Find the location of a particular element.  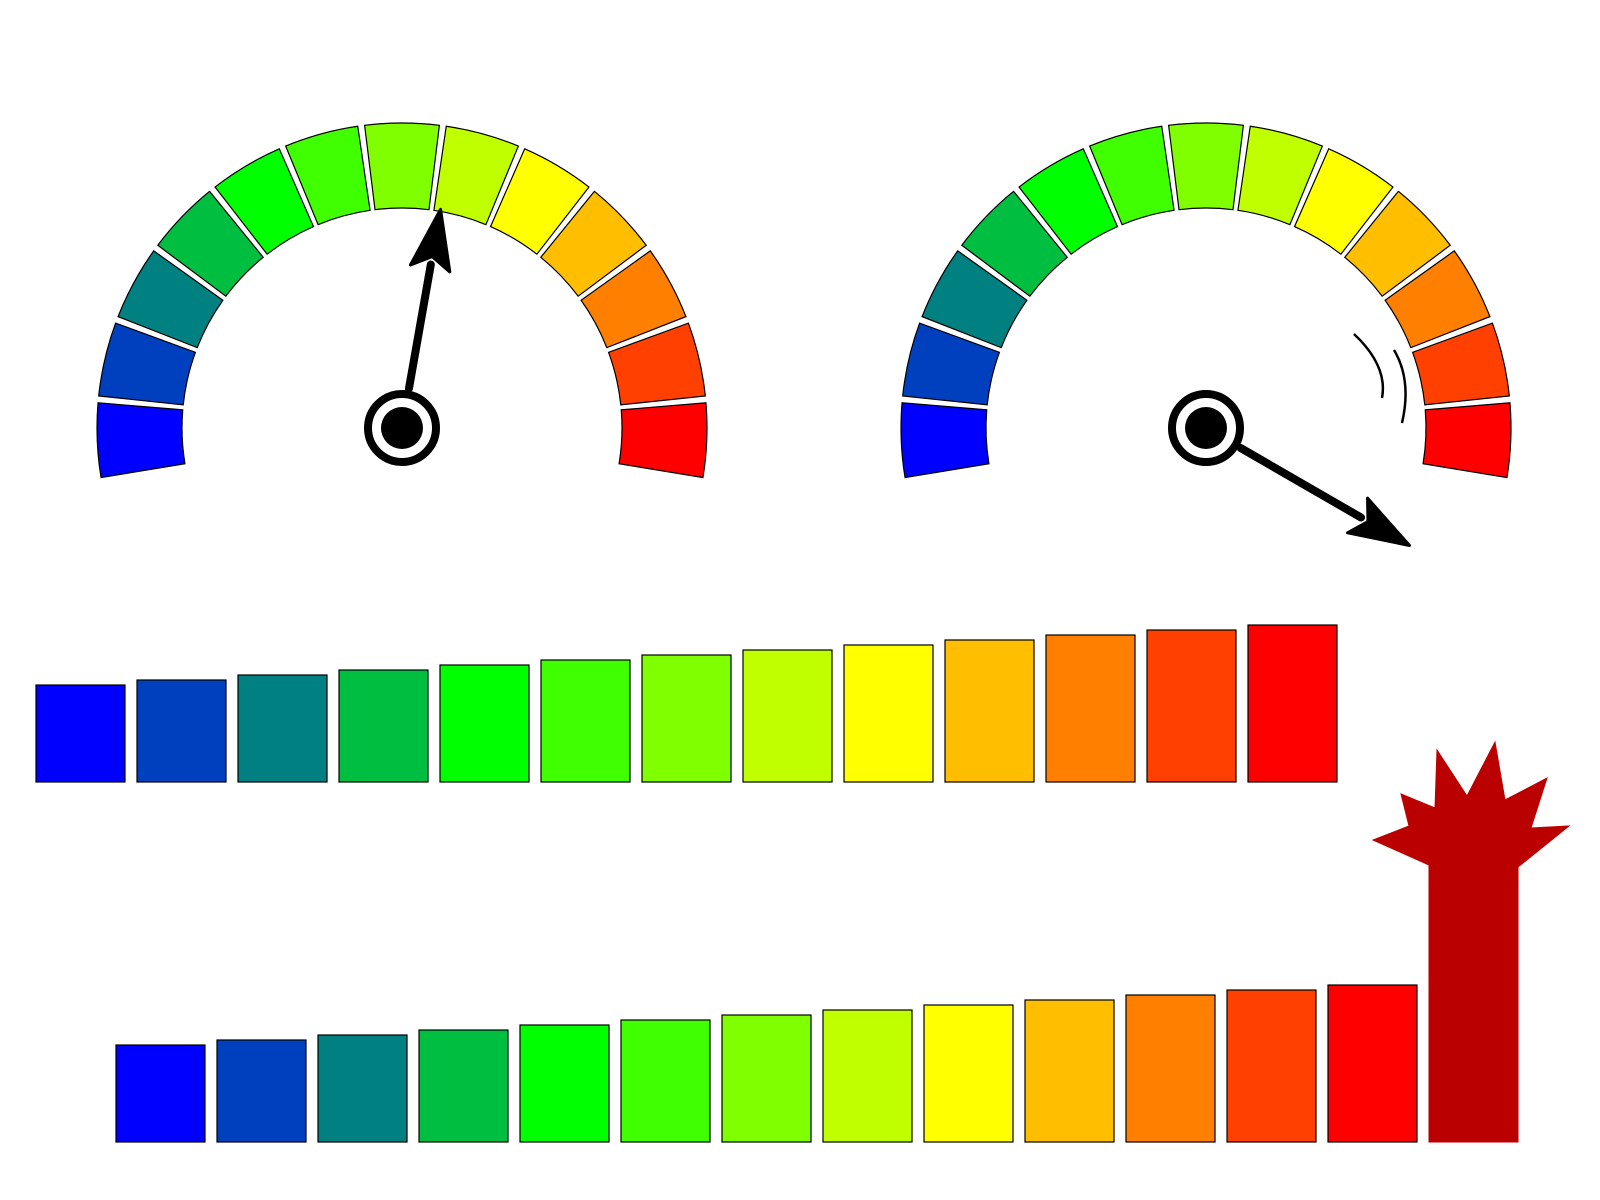

bar-meter-normal is located at coordinates (686, 703).